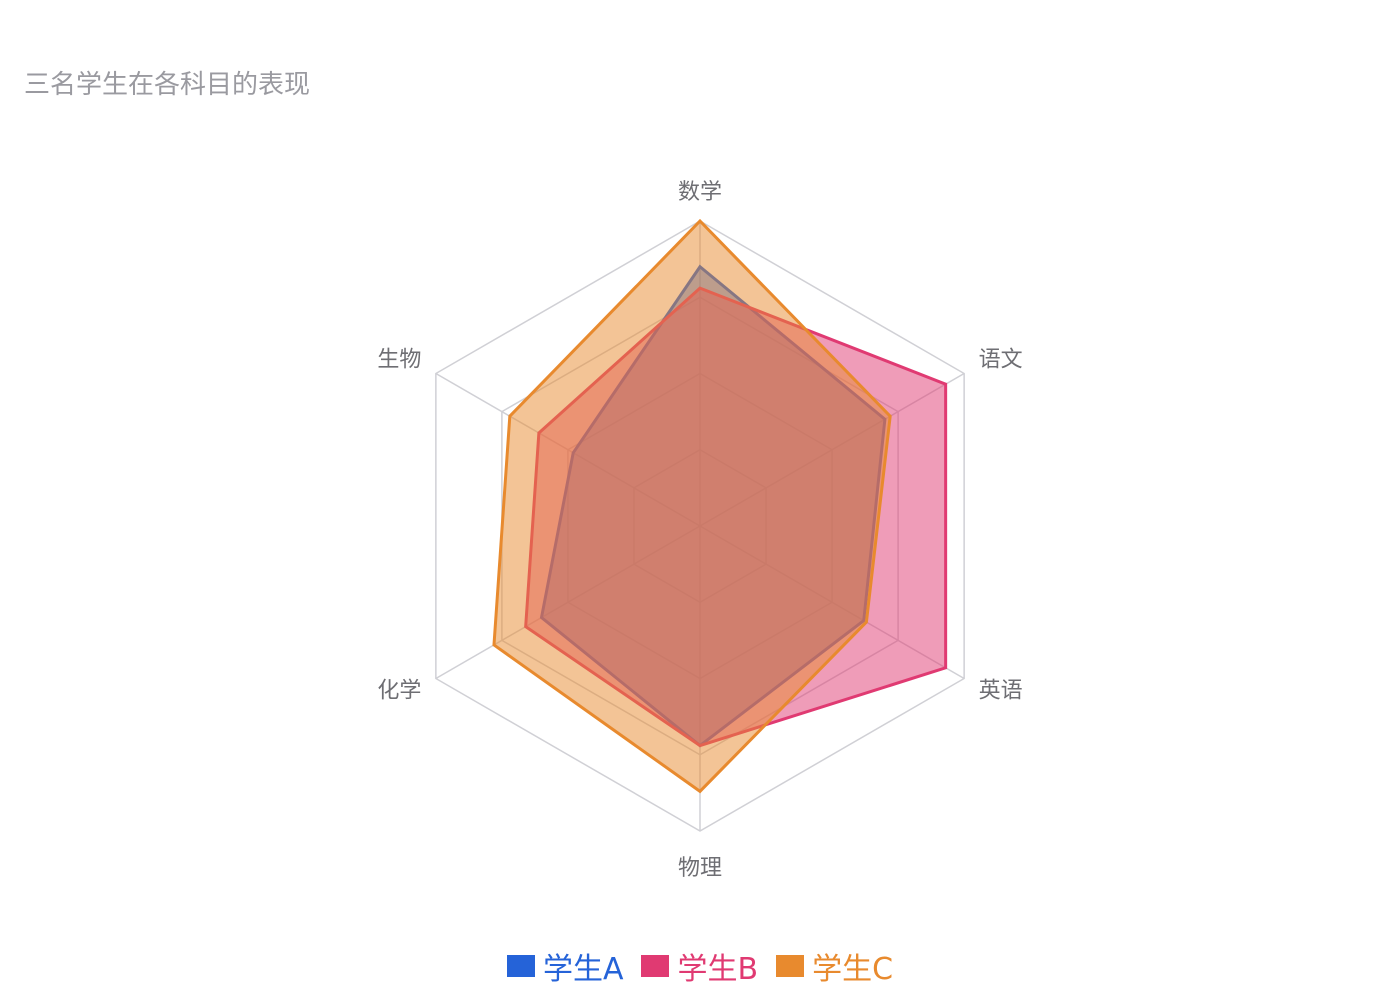  Describe the element at coordinates (1001, 691) in the screenshot. I see `axis-label-3: 英语` at that location.